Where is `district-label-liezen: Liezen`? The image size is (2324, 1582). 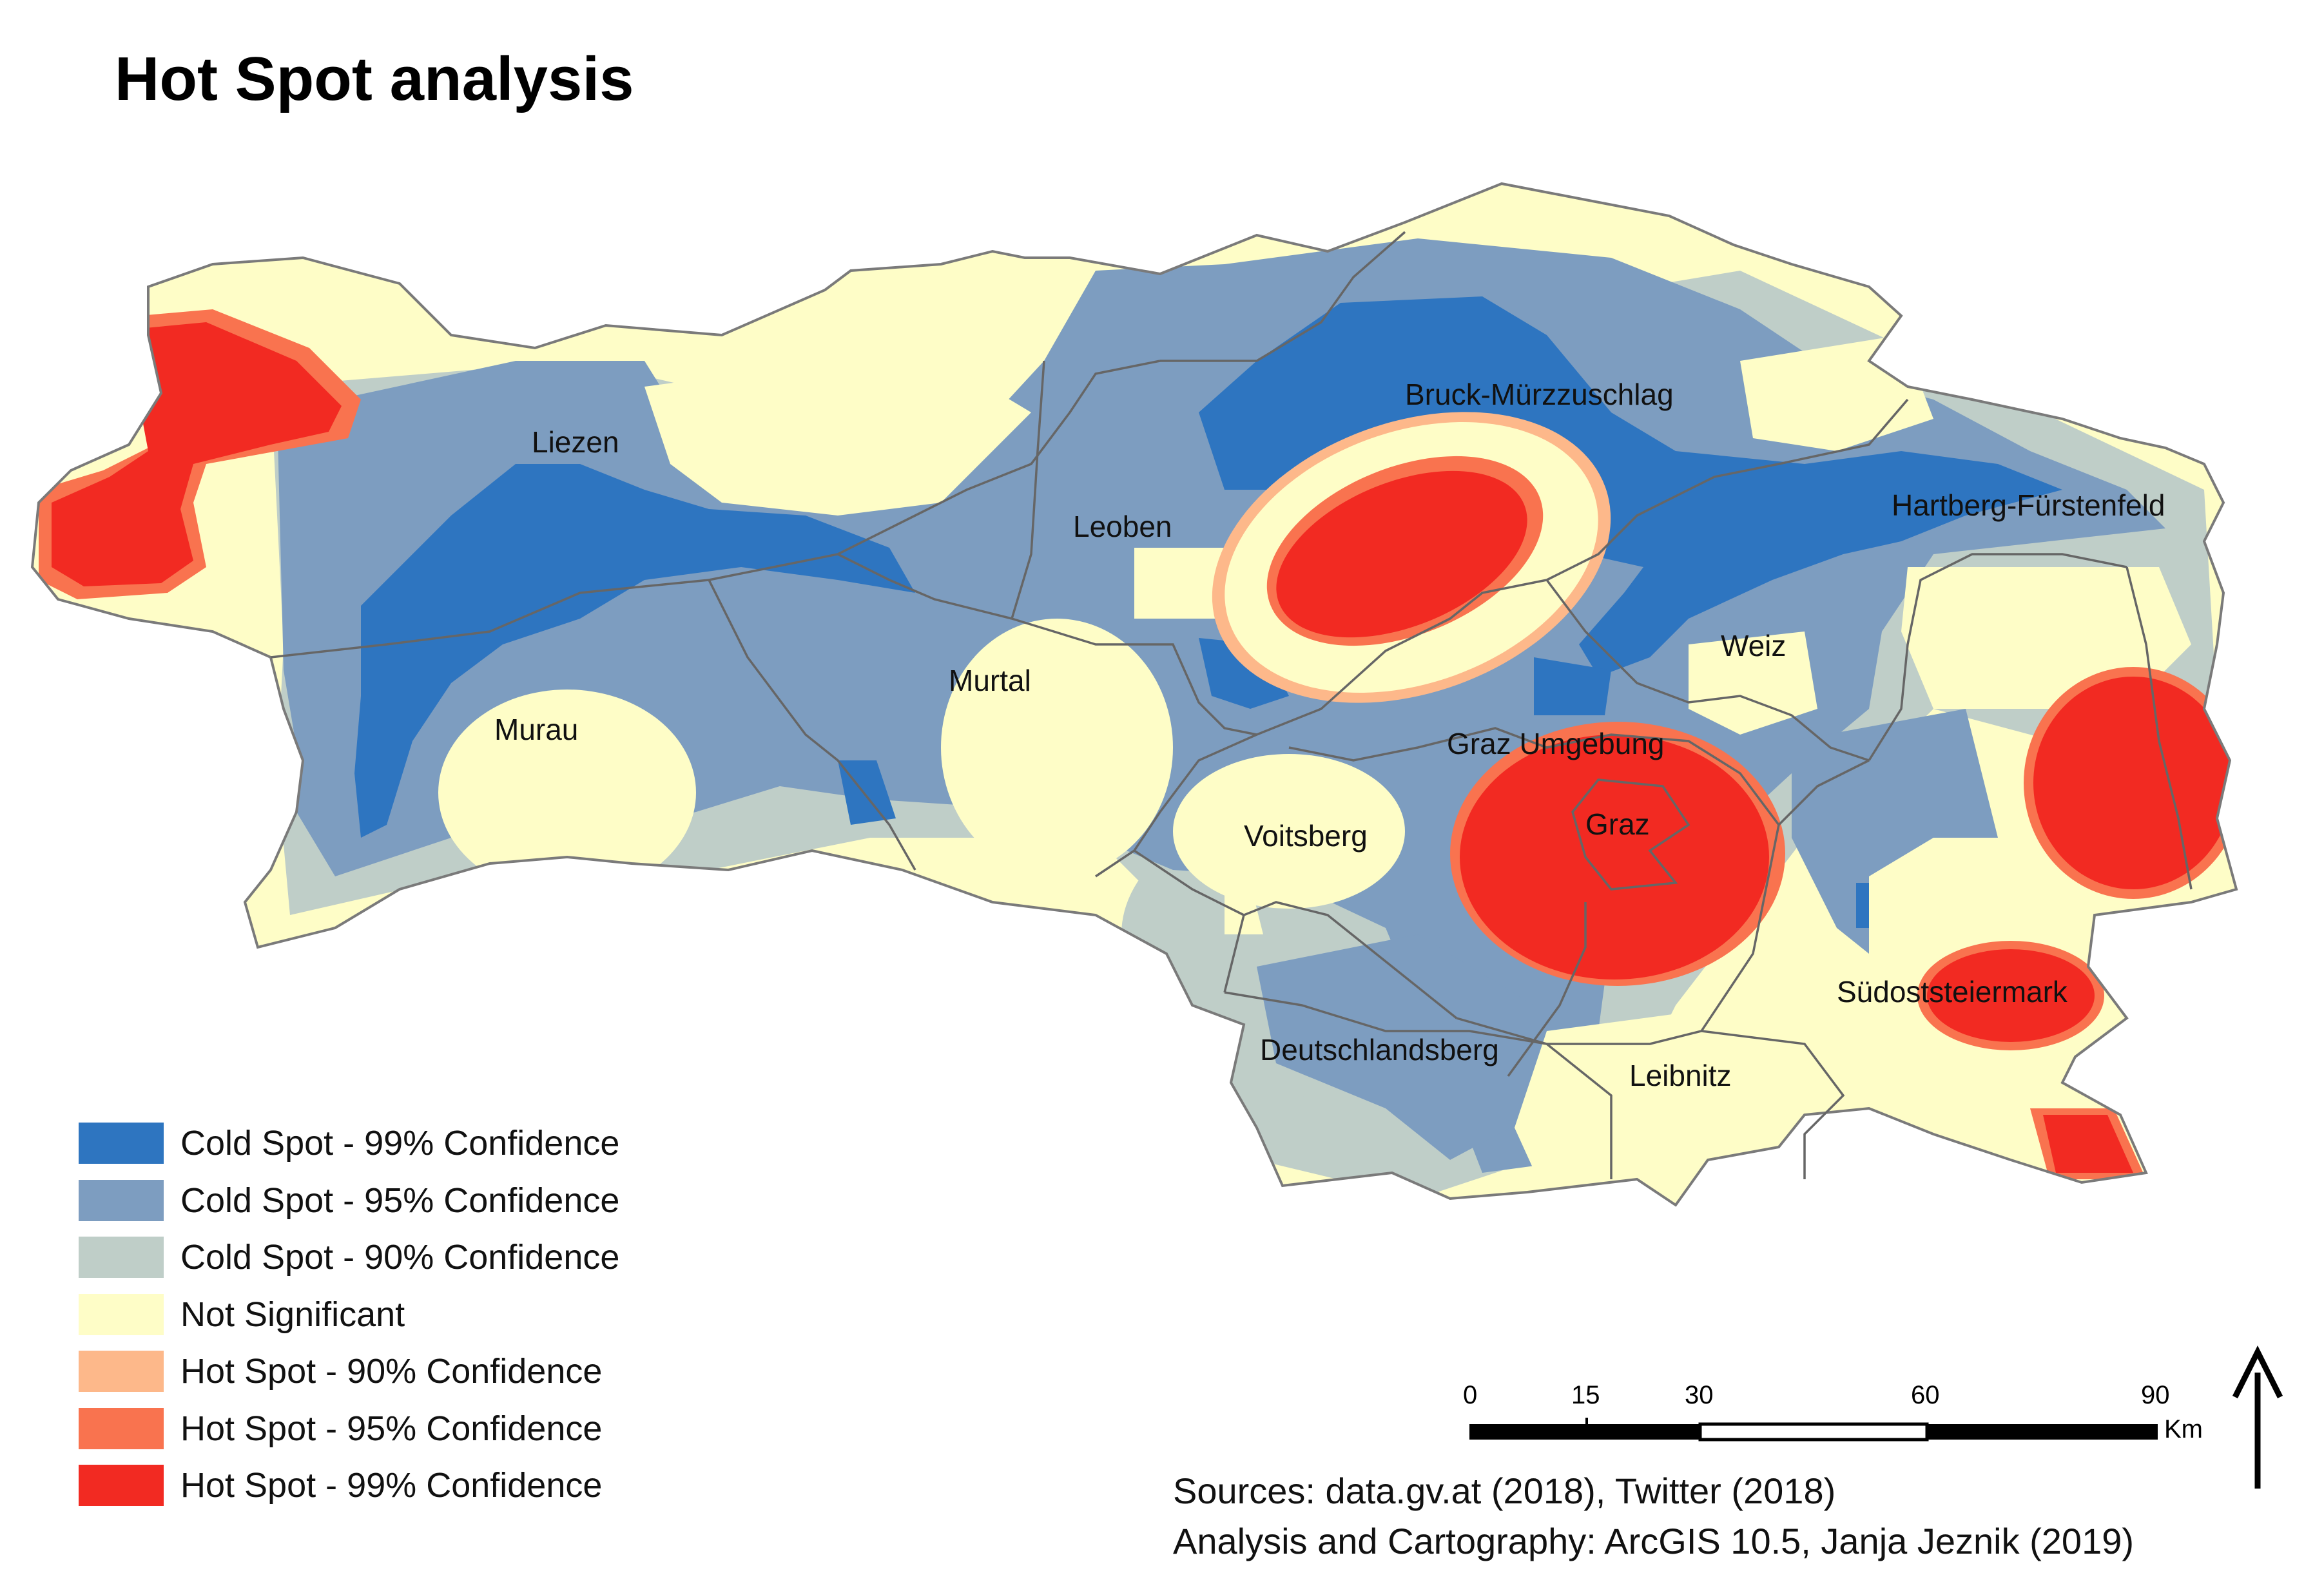
district-label-liezen: Liezen is located at coordinates (575, 442).